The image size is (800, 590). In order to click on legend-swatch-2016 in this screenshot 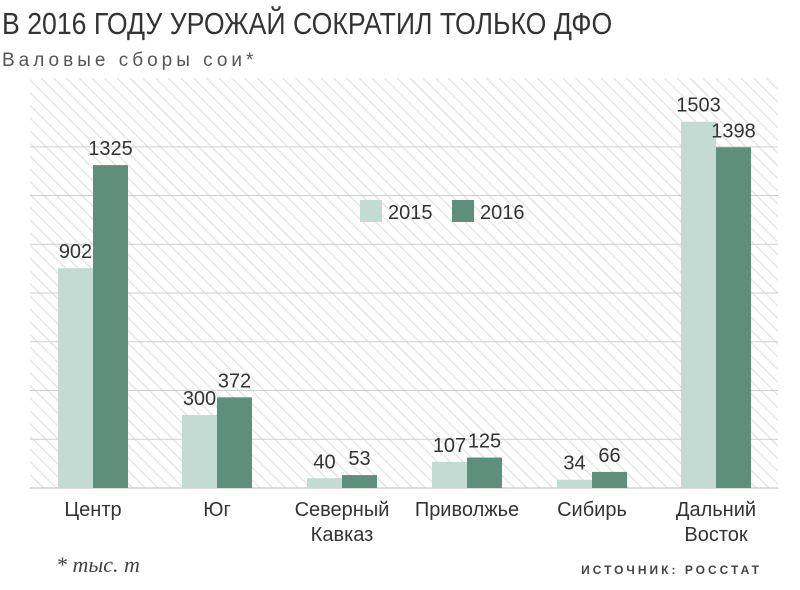, I will do `click(463, 211)`.